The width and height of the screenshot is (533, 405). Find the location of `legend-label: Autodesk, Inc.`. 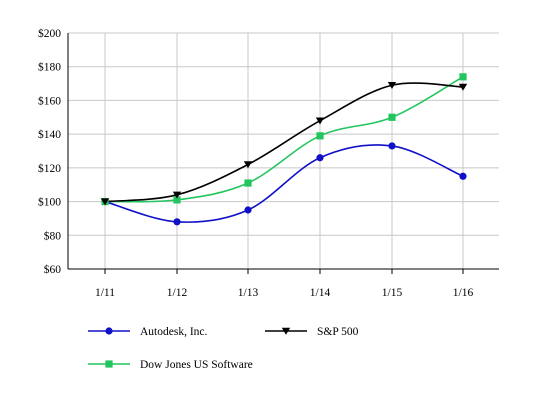

legend-label: Autodesk, Inc. is located at coordinates (174, 332).